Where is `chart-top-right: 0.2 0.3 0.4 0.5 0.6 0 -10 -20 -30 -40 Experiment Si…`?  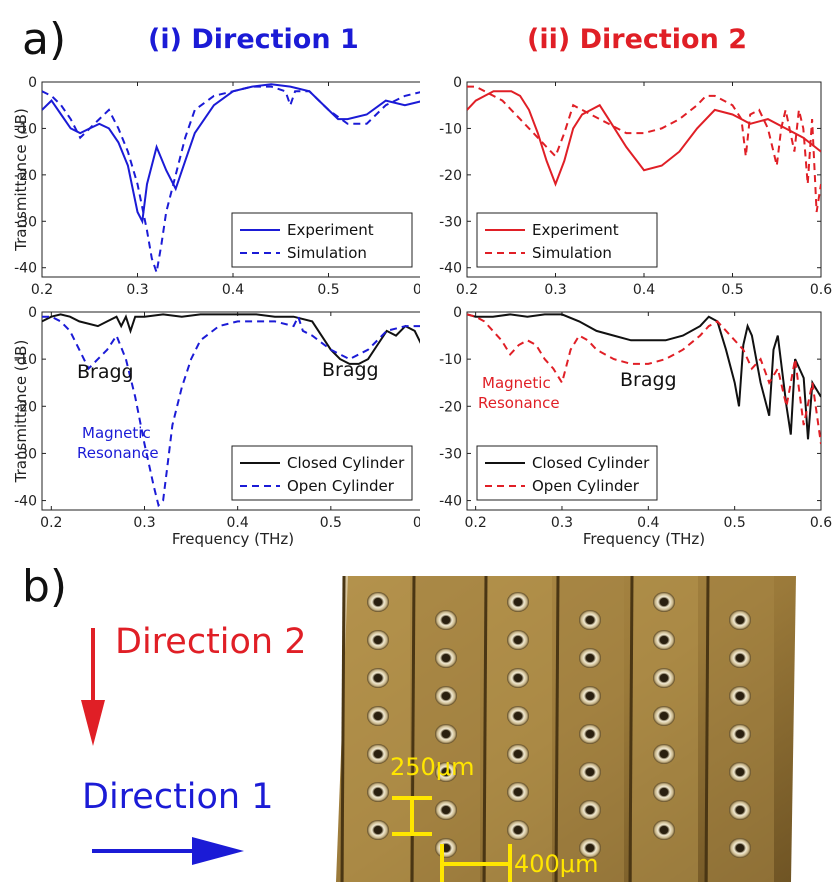 chart-top-right: 0.2 0.3 0.4 0.5 0.6 0 -10 -20 -30 -40 Experiment Si… is located at coordinates (635, 186).